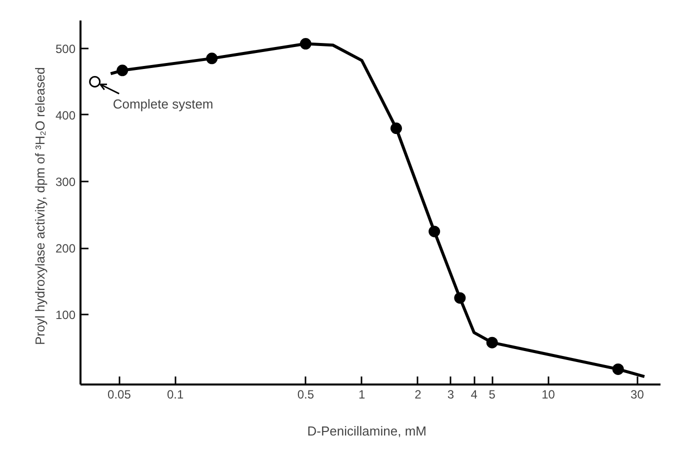 This screenshot has height=454, width=675. What do you see at coordinates (65, 115) in the screenshot?
I see `y-tick-label: 400` at bounding box center [65, 115].